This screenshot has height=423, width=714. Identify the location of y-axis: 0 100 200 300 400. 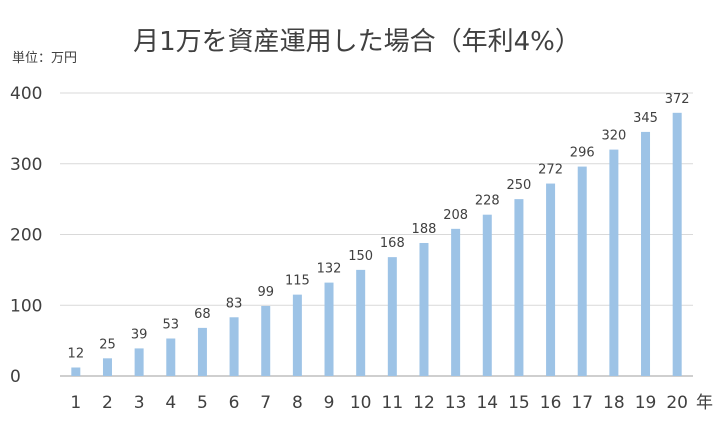
(26, 235).